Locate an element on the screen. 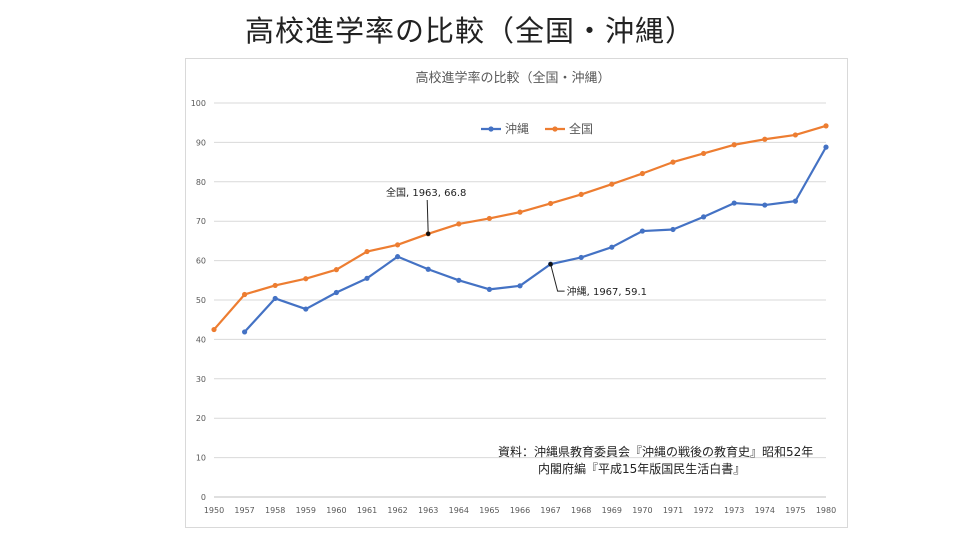 Image resolution: width=960 pixels, height=540 pixels. legend-label: 全国 is located at coordinates (581, 128).